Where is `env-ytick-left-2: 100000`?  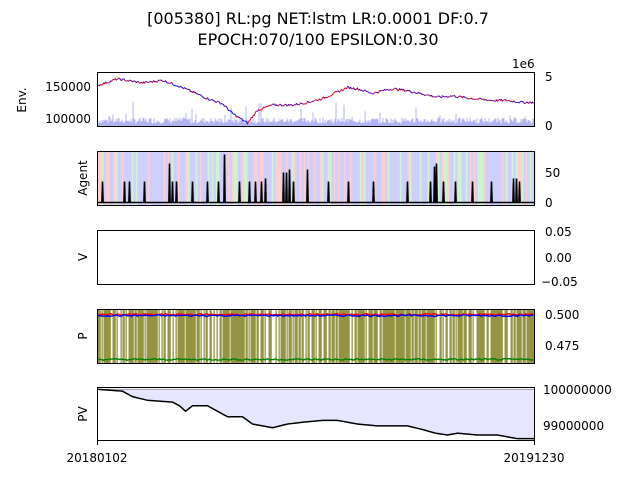
env-ytick-left-2: 100000 is located at coordinates (68, 119).